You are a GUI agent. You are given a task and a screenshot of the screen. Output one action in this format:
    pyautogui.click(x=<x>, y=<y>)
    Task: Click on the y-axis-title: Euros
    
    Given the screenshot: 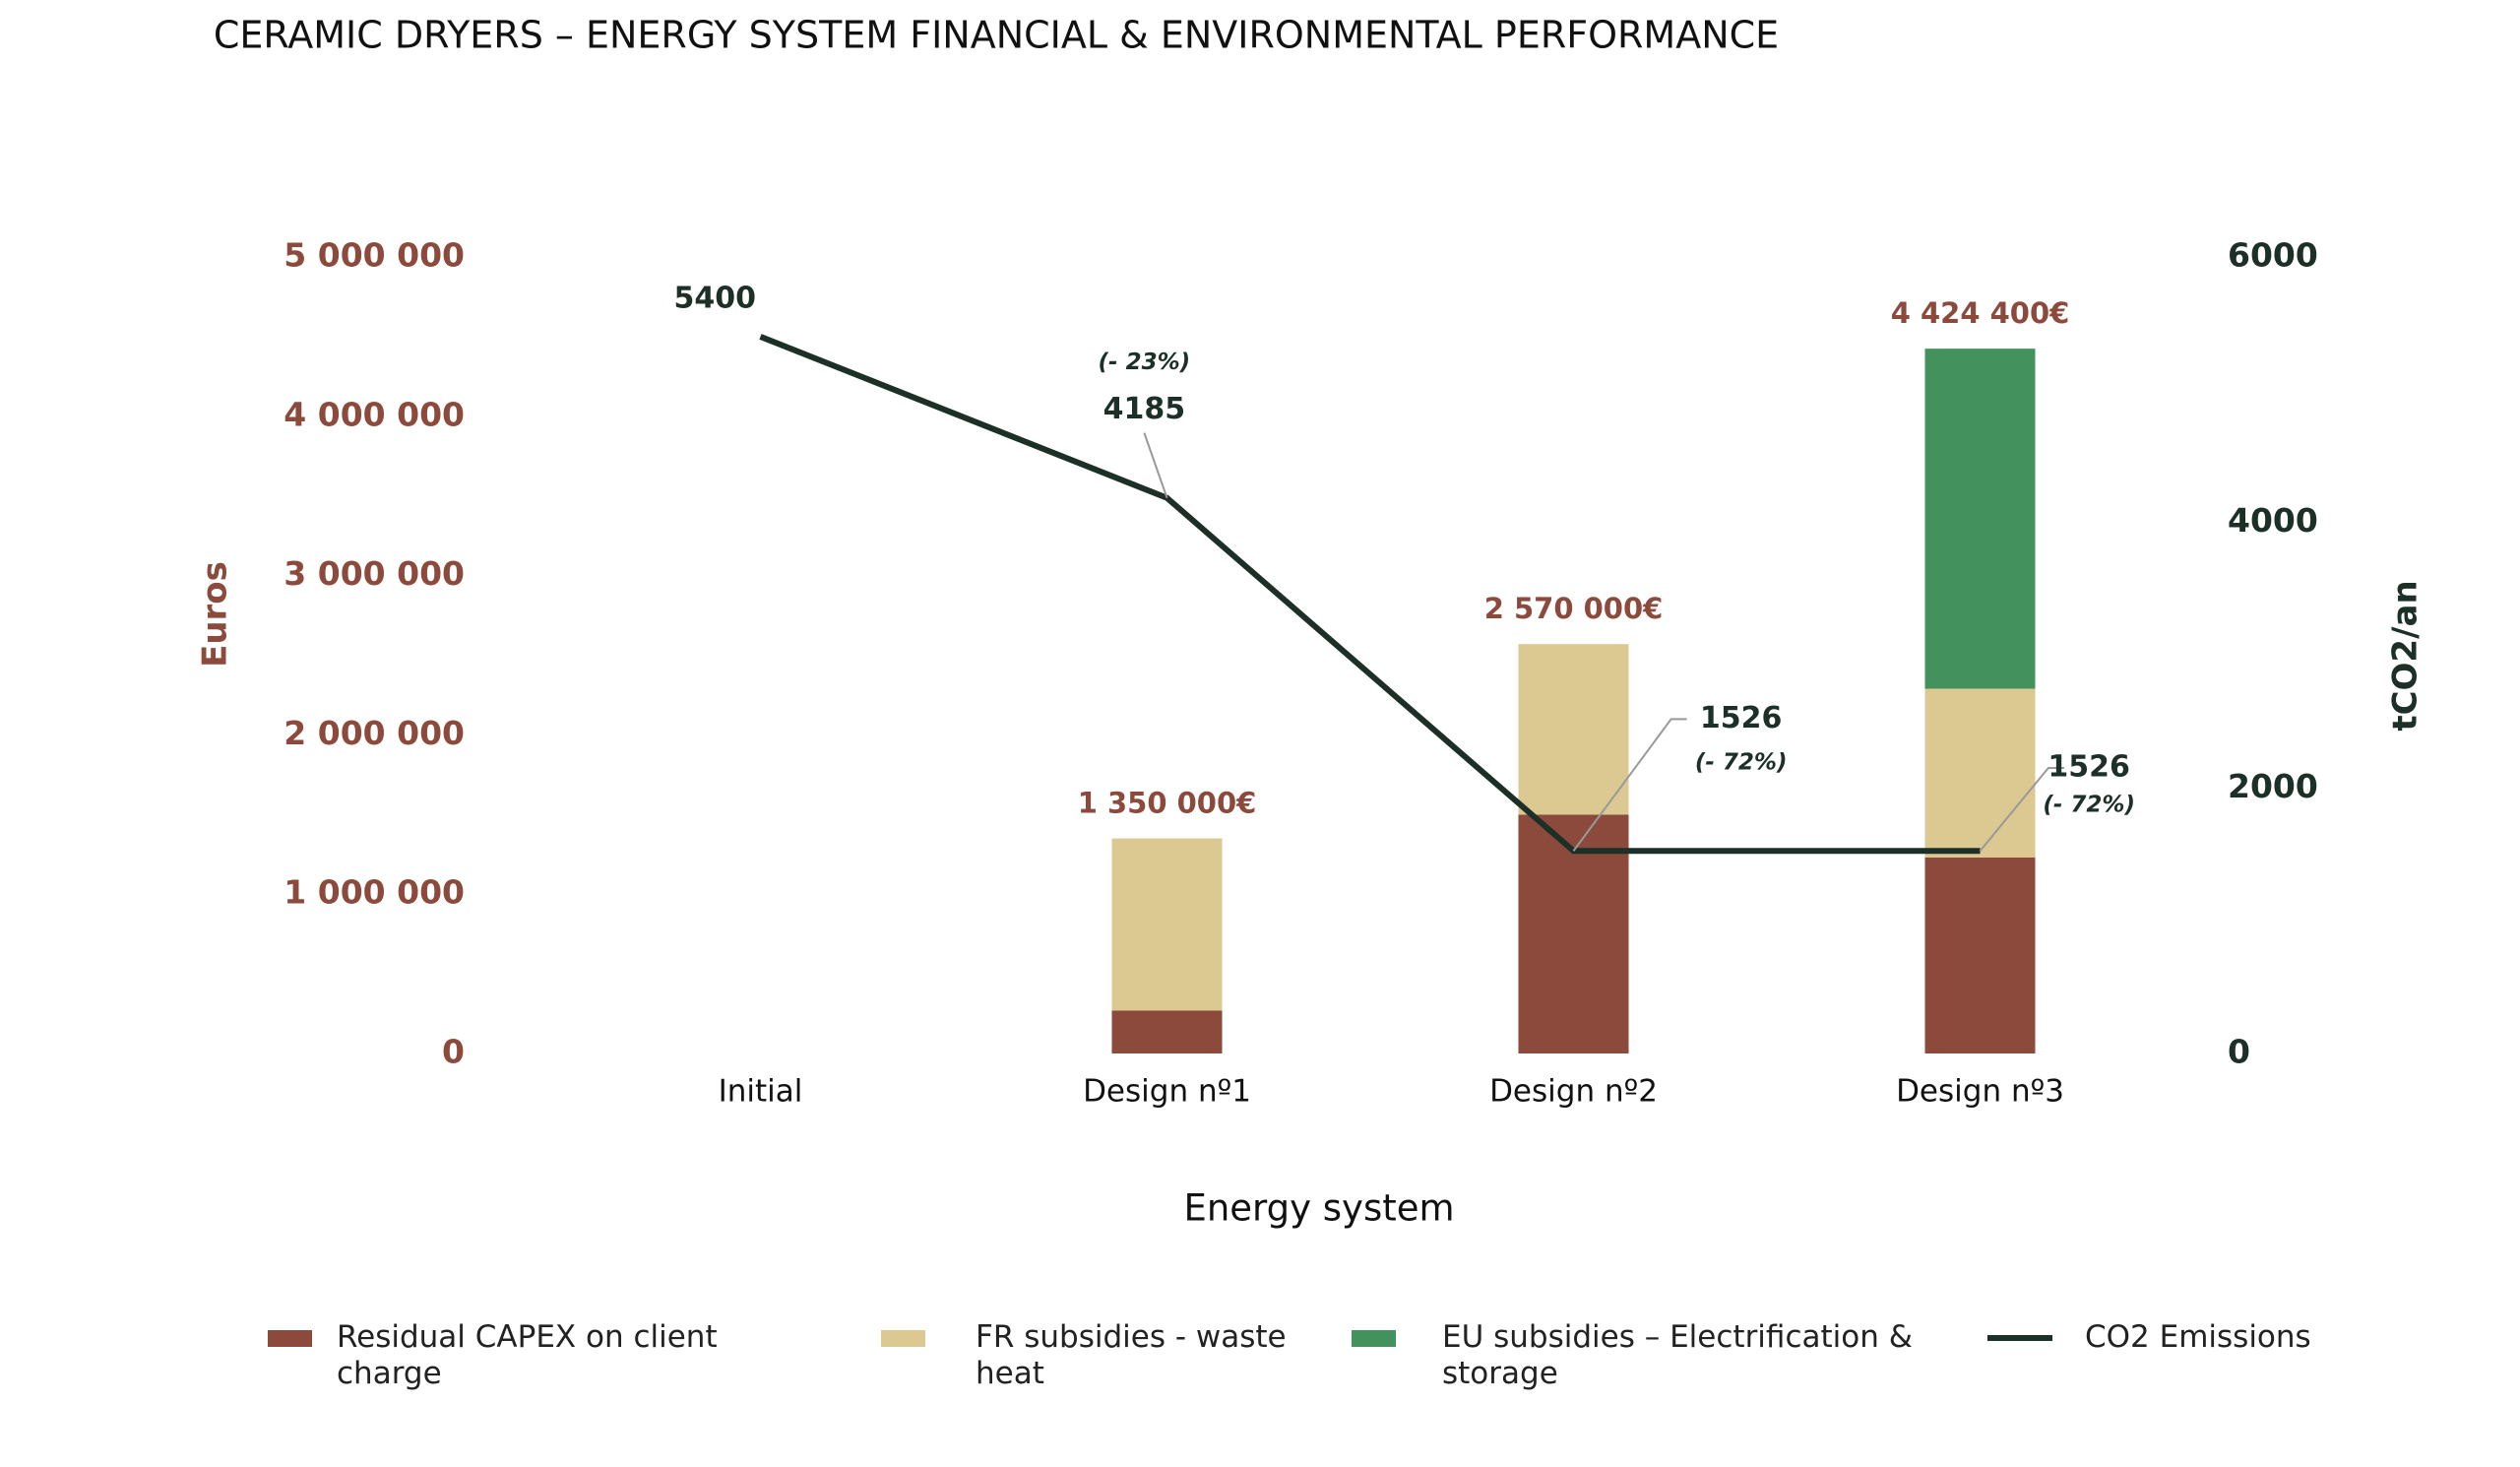 What is the action you would take?
    pyautogui.click(x=215, y=614)
    